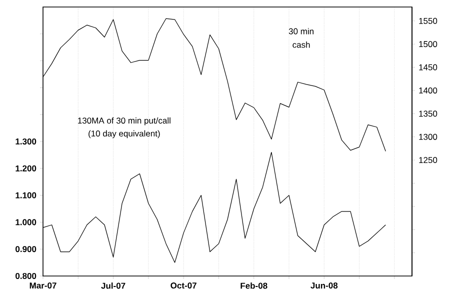 Image resolution: width=450 pixels, height=304 pixels. Describe the element at coordinates (428, 67) in the screenshot. I see `y2-tick-label: 1450` at that location.